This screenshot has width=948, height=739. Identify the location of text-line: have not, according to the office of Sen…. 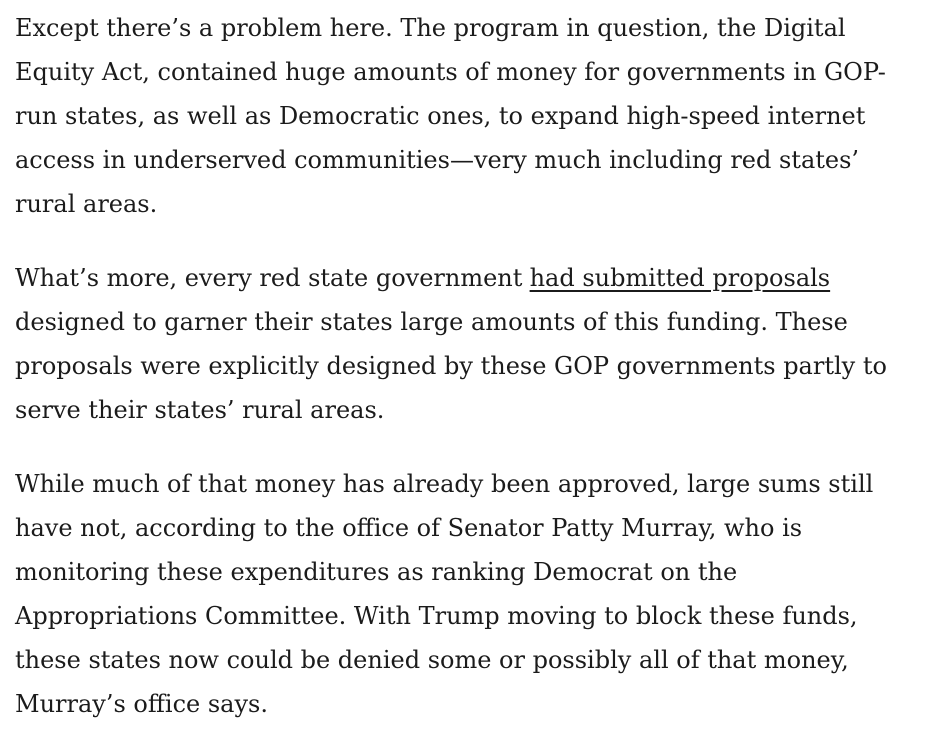
(409, 528).